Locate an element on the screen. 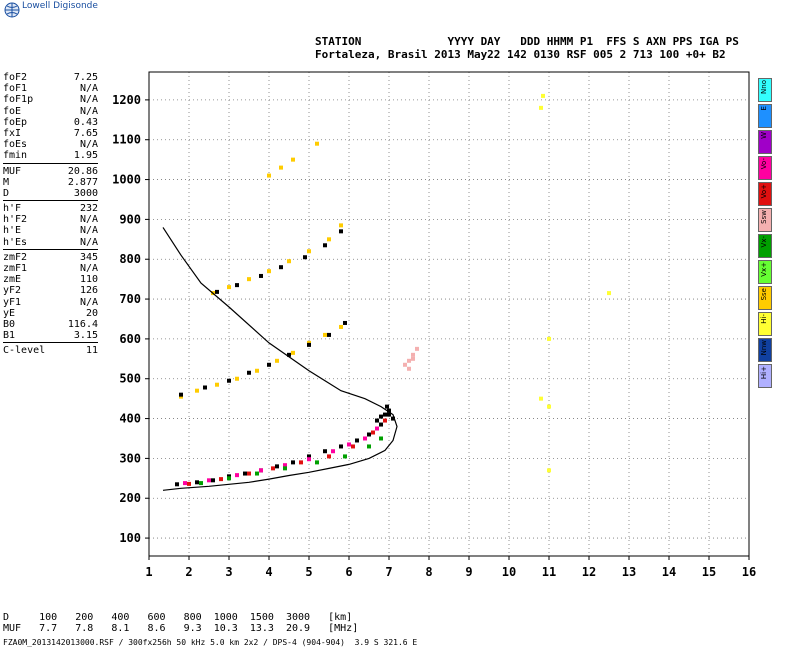  param-name: yE is located at coordinates (9, 313).